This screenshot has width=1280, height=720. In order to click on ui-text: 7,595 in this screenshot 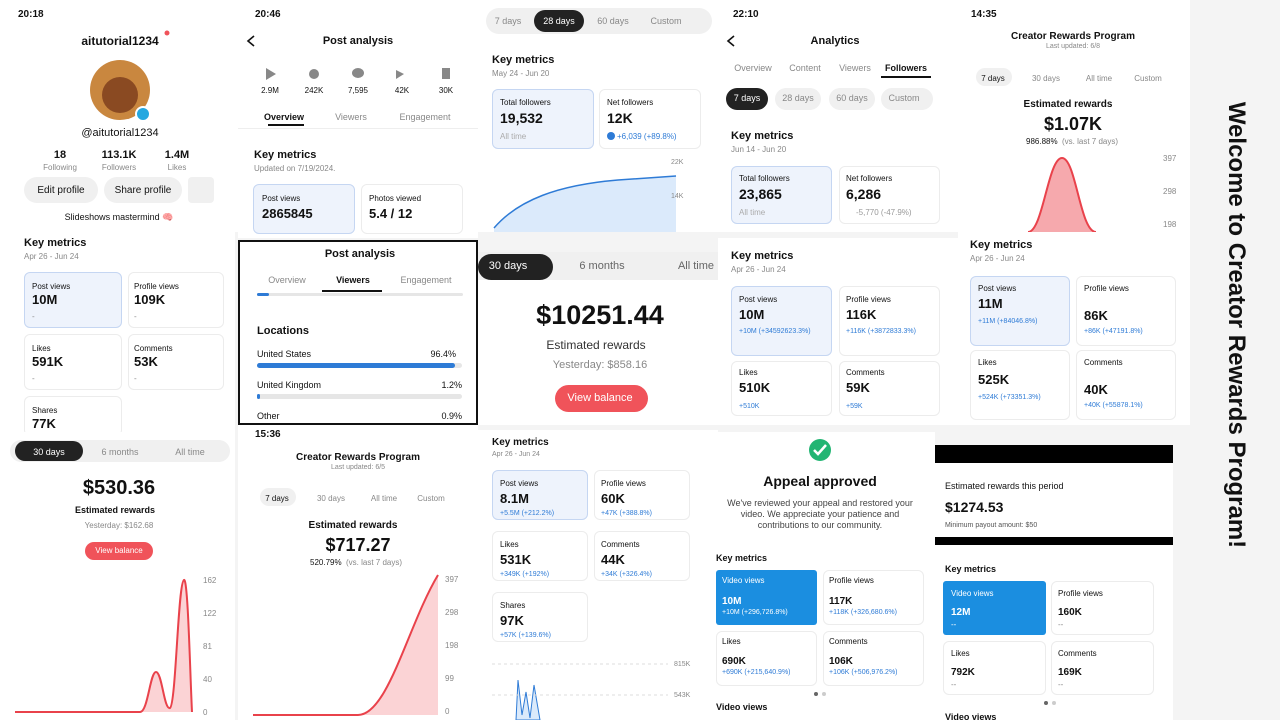, I will do `click(358, 90)`.